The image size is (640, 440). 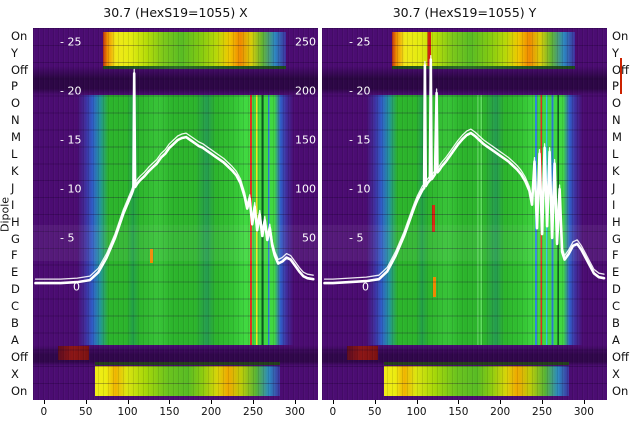 I want to click on panel-title-x: 30.7 (HexS19=1055) X, so click(x=175, y=12).